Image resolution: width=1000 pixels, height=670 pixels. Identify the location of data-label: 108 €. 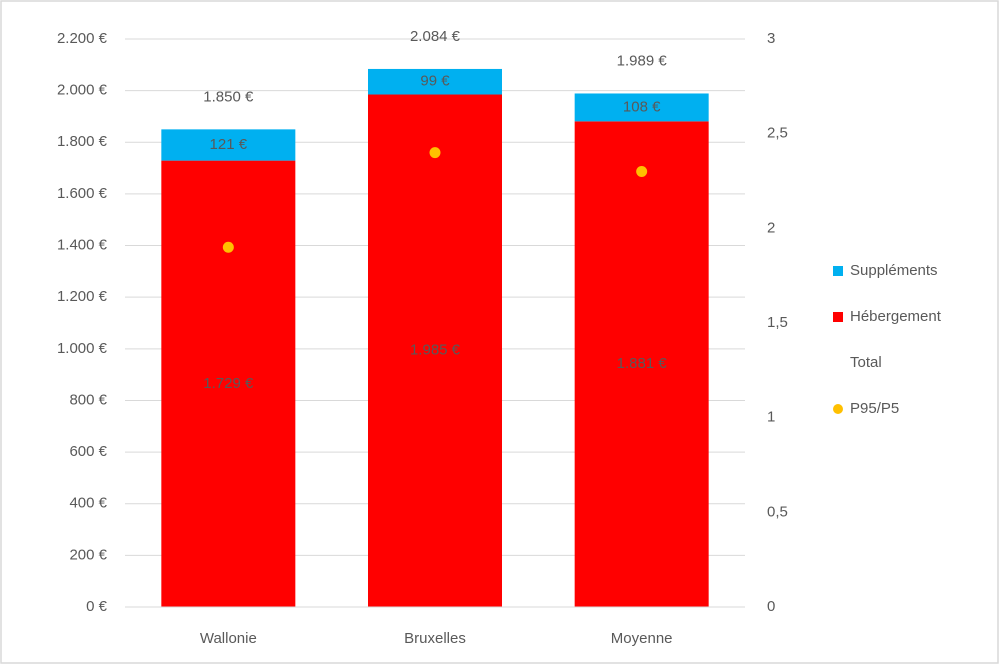
(642, 106).